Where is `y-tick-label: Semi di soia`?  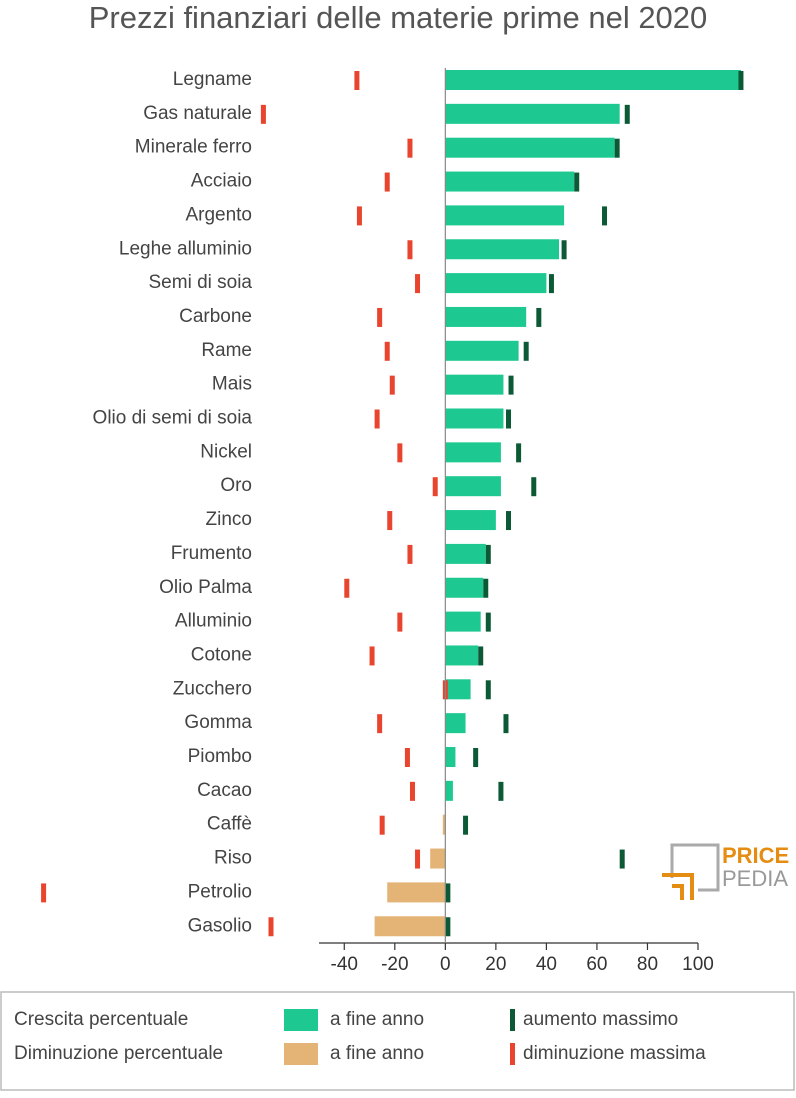
y-tick-label: Semi di soia is located at coordinates (201, 282).